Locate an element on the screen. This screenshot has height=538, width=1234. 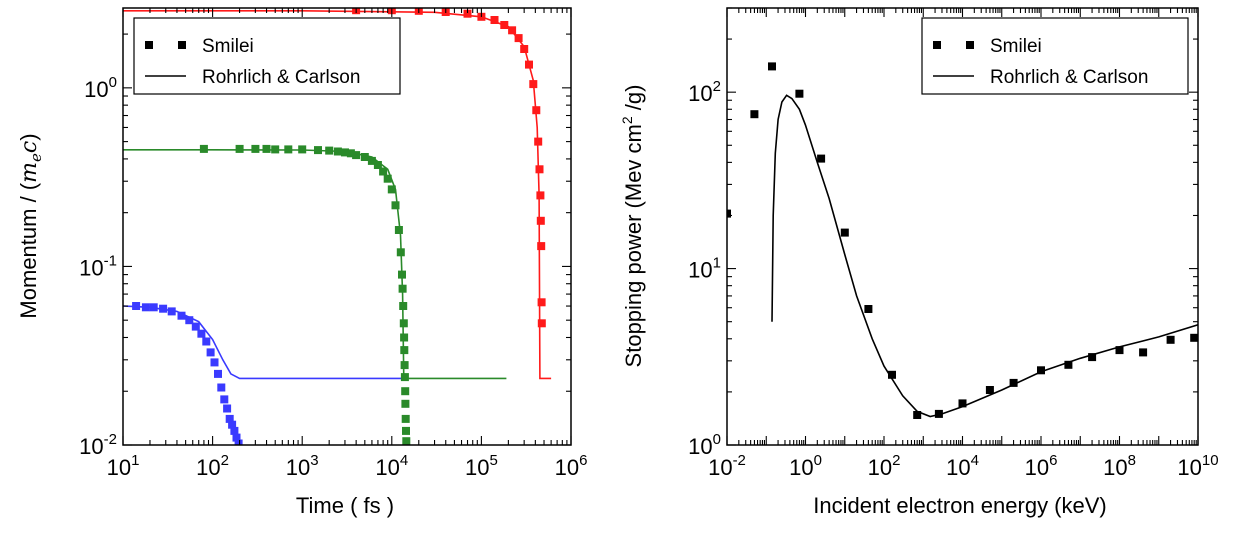
momentum-series-1-line is located at coordinates (315, 264).